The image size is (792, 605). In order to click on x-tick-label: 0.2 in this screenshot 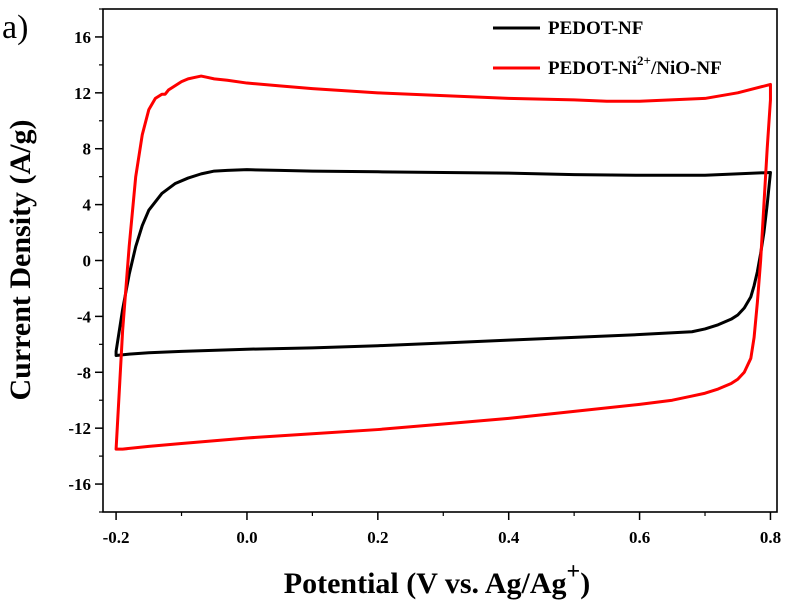, I will do `click(377, 537)`.